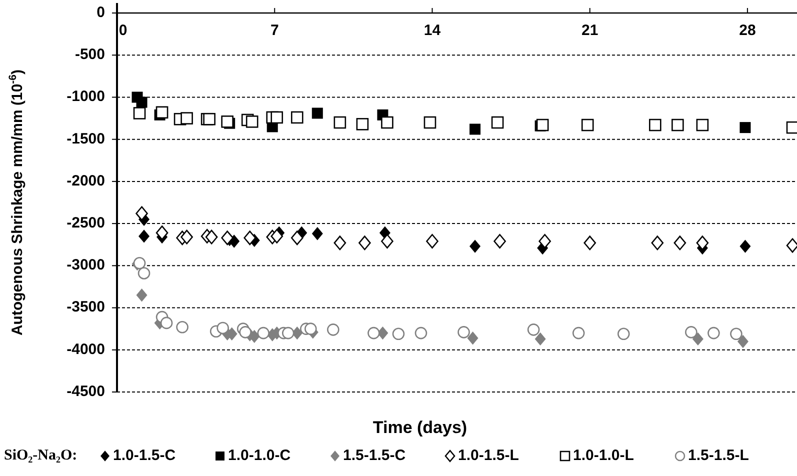 The height and width of the screenshot is (476, 797). I want to click on y-tick-label: -3500, so click(85, 307).